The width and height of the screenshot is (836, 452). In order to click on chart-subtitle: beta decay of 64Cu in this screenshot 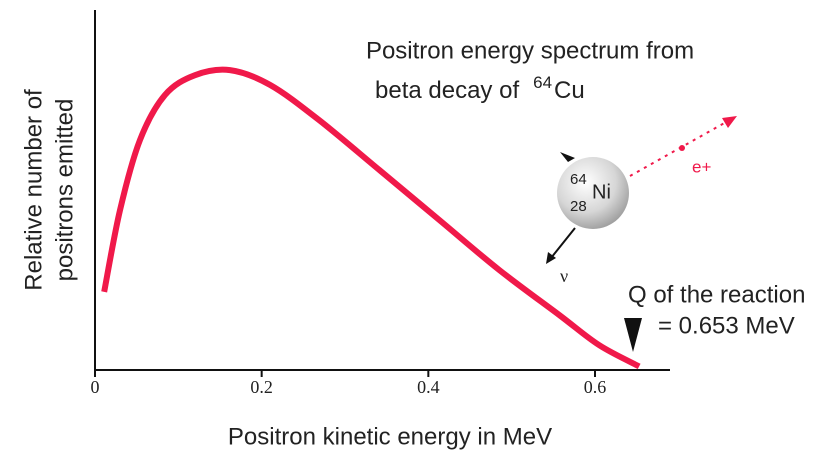, I will do `click(480, 88)`.